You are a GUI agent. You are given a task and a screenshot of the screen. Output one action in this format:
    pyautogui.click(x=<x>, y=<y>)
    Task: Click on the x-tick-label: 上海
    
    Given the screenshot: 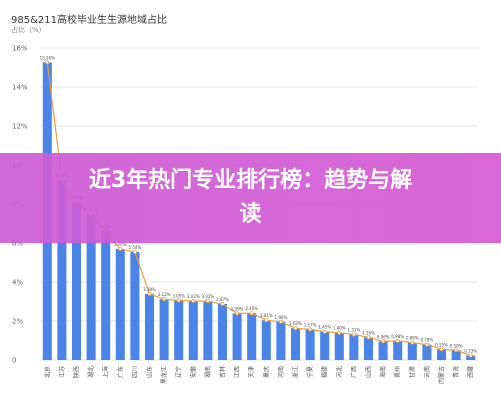 What is the action you would take?
    pyautogui.click(x=106, y=372)
    